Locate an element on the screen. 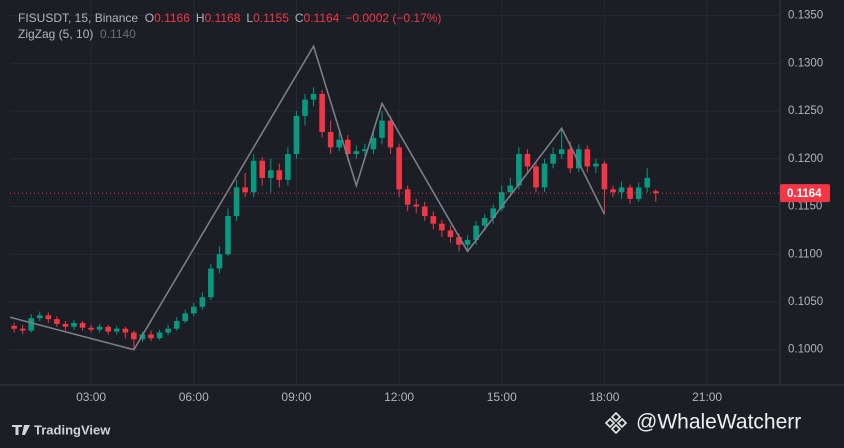  close-value: 0.1164 is located at coordinates (321, 18).